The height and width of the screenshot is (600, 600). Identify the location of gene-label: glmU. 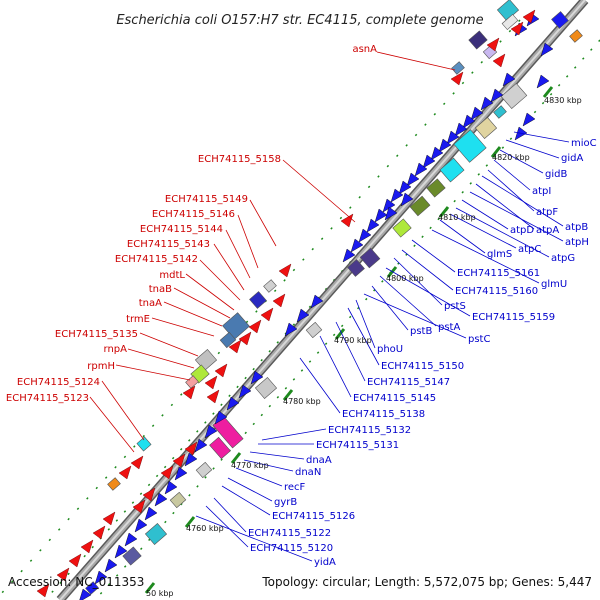
(554, 284).